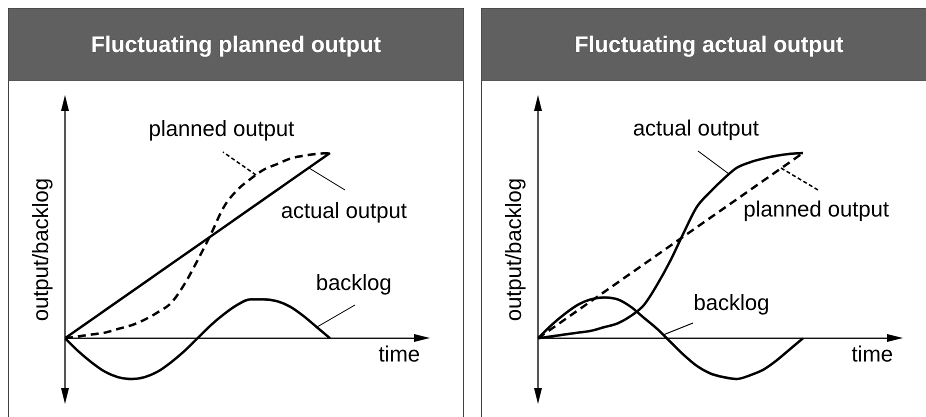 Image resolution: width=926 pixels, height=417 pixels. I want to click on legend-label: planned output, so click(816, 209).